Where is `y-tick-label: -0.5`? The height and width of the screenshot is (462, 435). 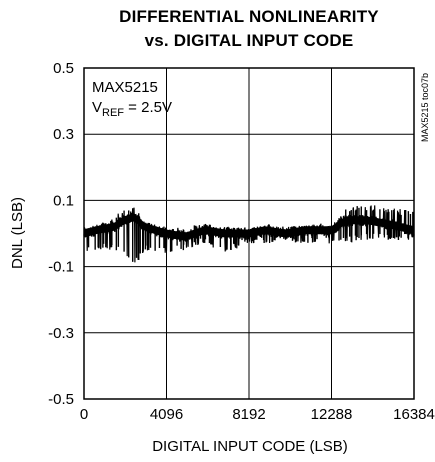 y-tick-label: -0.5 is located at coordinates (61, 399).